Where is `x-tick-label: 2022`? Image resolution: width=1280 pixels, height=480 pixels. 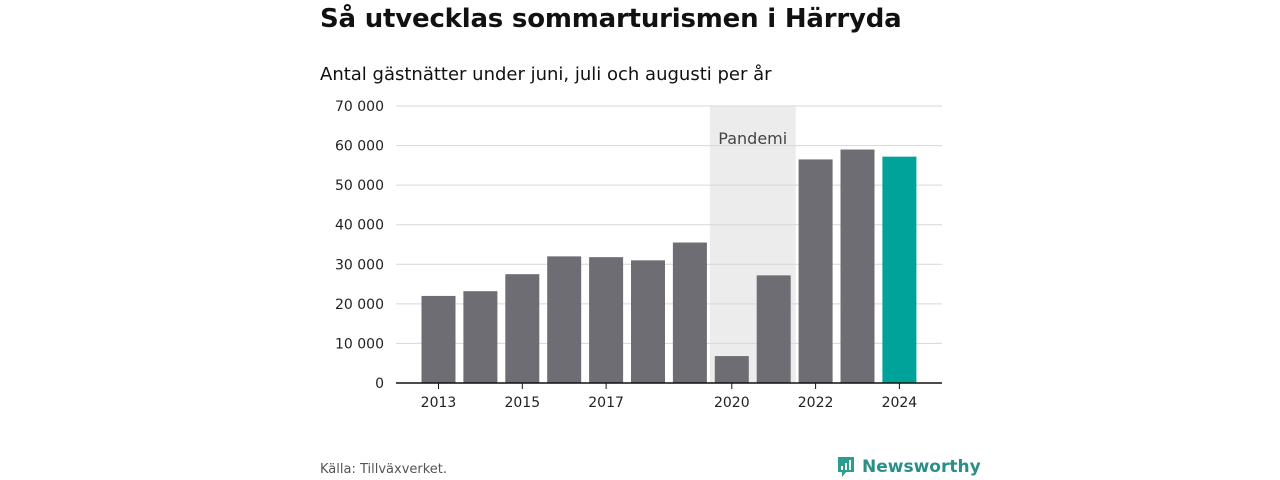 x-tick-label: 2022 is located at coordinates (816, 403).